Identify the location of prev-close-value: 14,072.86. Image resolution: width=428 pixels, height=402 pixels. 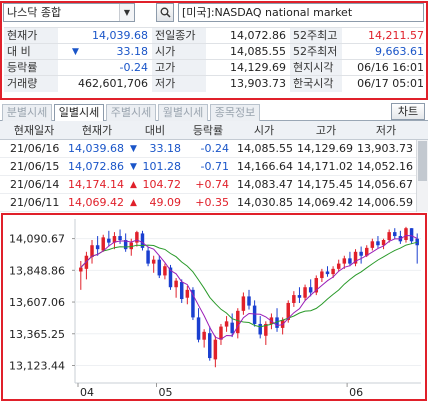
(258, 35).